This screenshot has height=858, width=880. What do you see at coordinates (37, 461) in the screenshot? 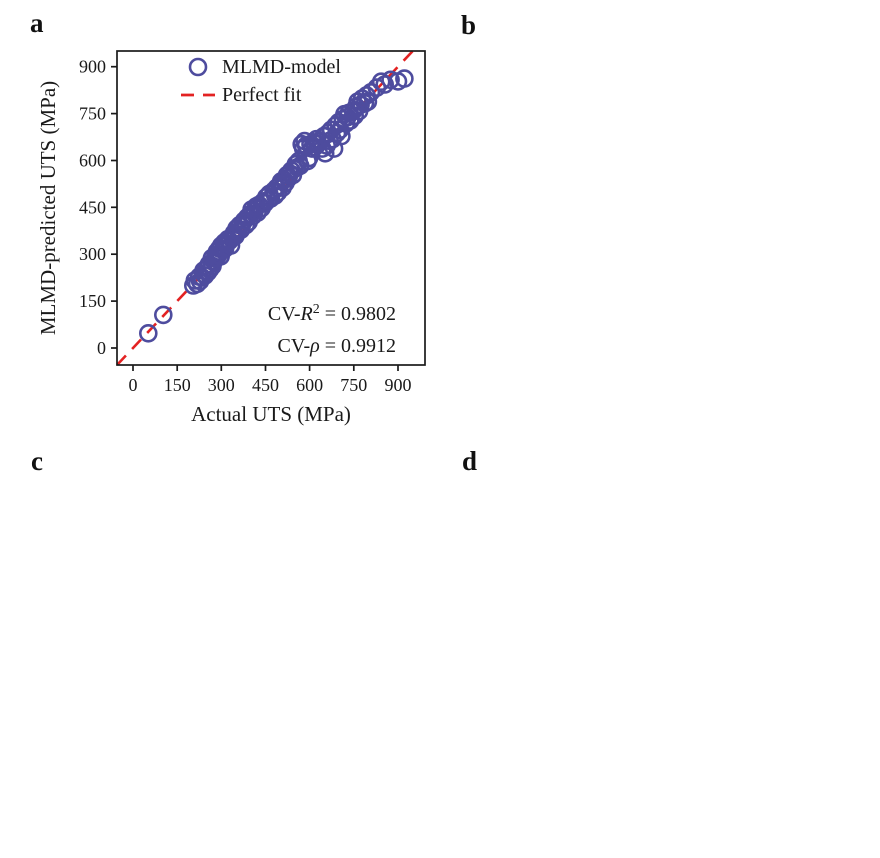
I see `panel-c-letter: c` at bounding box center [37, 461].